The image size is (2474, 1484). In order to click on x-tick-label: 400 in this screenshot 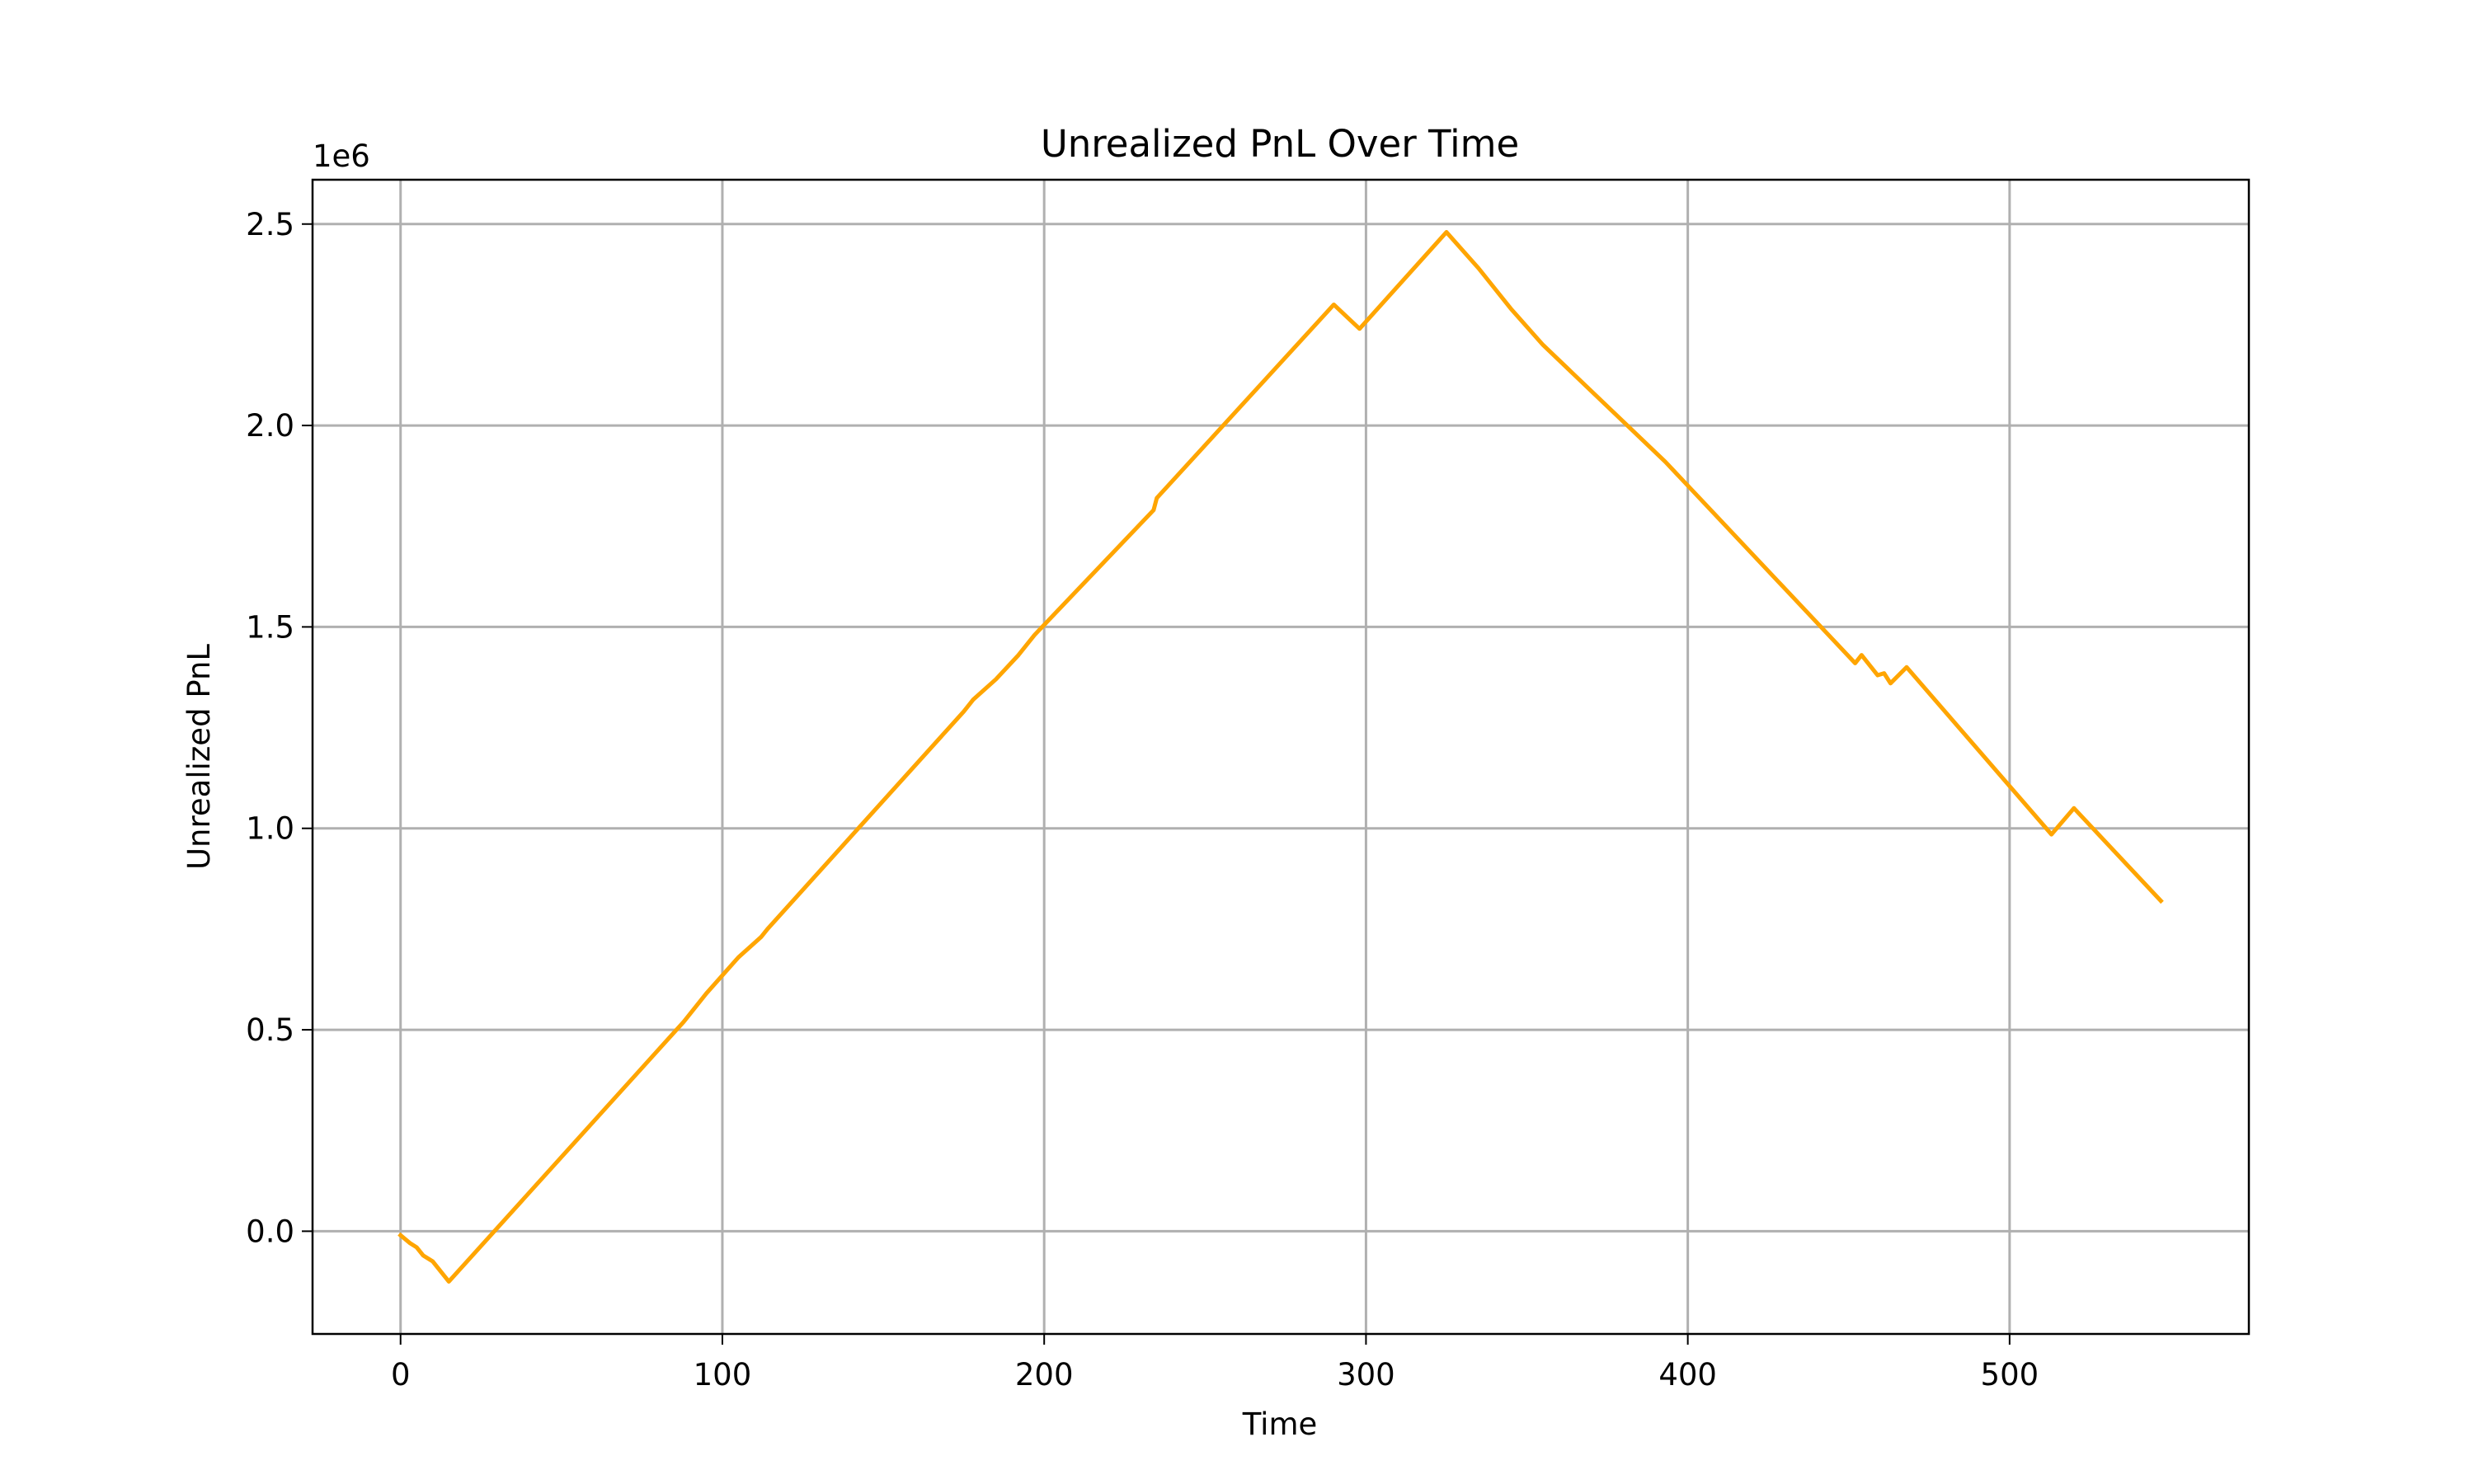, I will do `click(1687, 1374)`.